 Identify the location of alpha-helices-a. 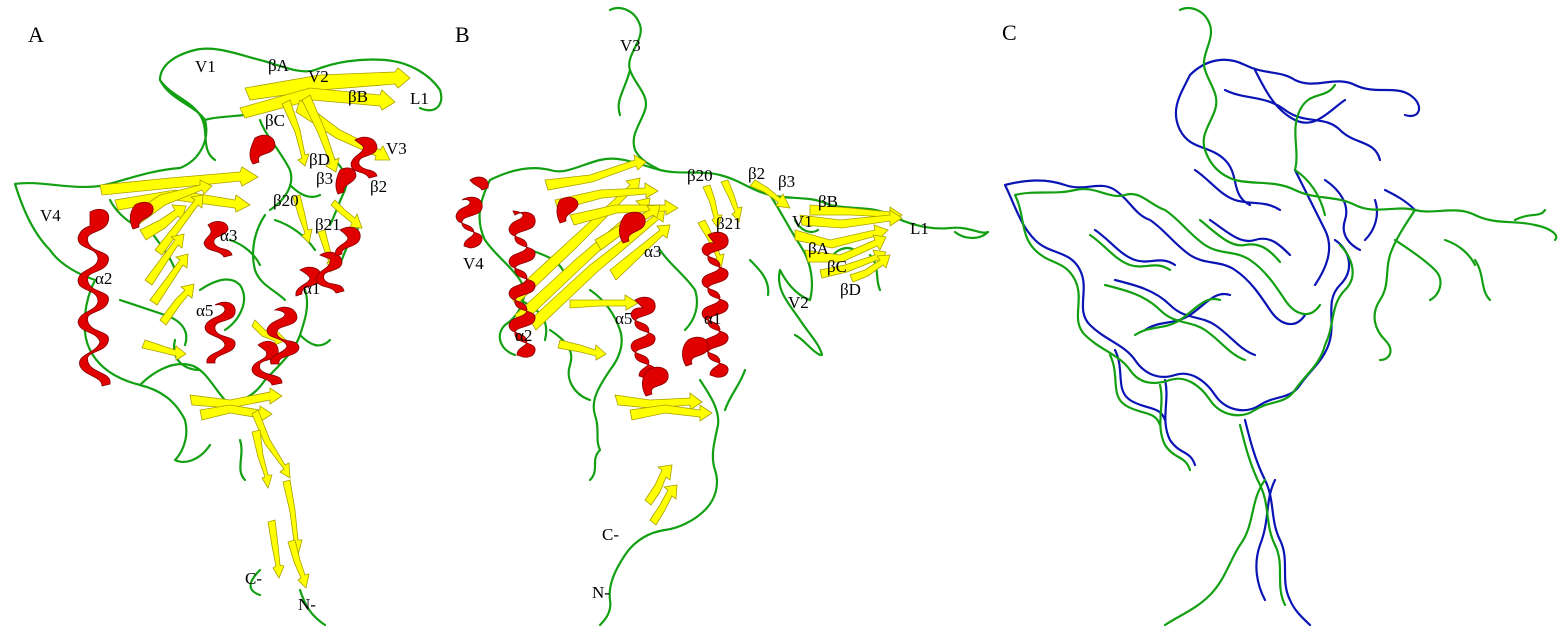
(227, 260).